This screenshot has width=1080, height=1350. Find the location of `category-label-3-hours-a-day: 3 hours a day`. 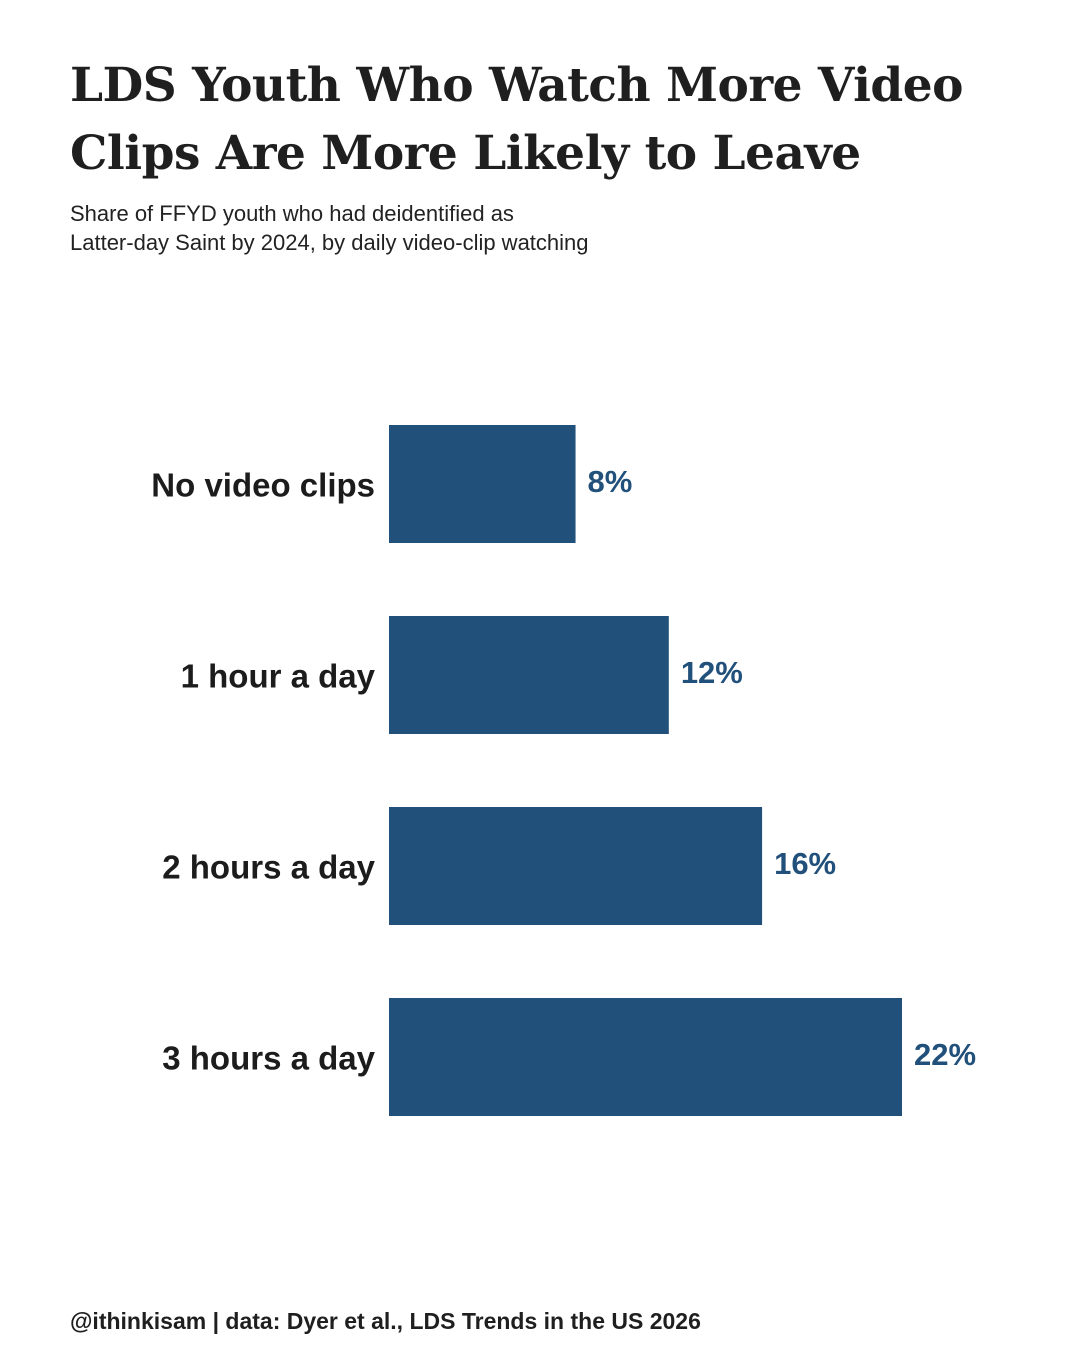

category-label-3-hours-a-day: 3 hours a day is located at coordinates (268, 1058).